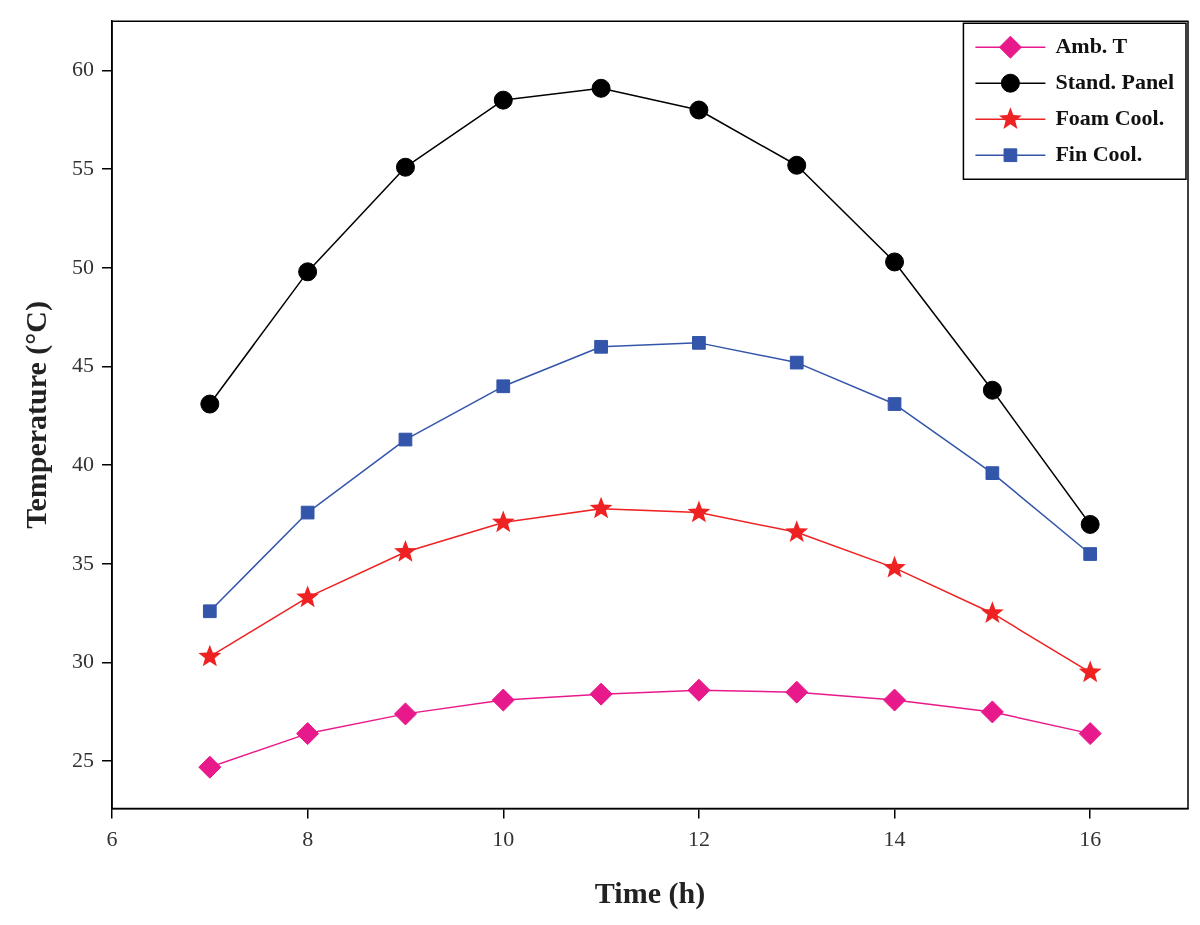  Describe the element at coordinates (83, 661) in the screenshot. I see `y-tick-label: 30` at that location.